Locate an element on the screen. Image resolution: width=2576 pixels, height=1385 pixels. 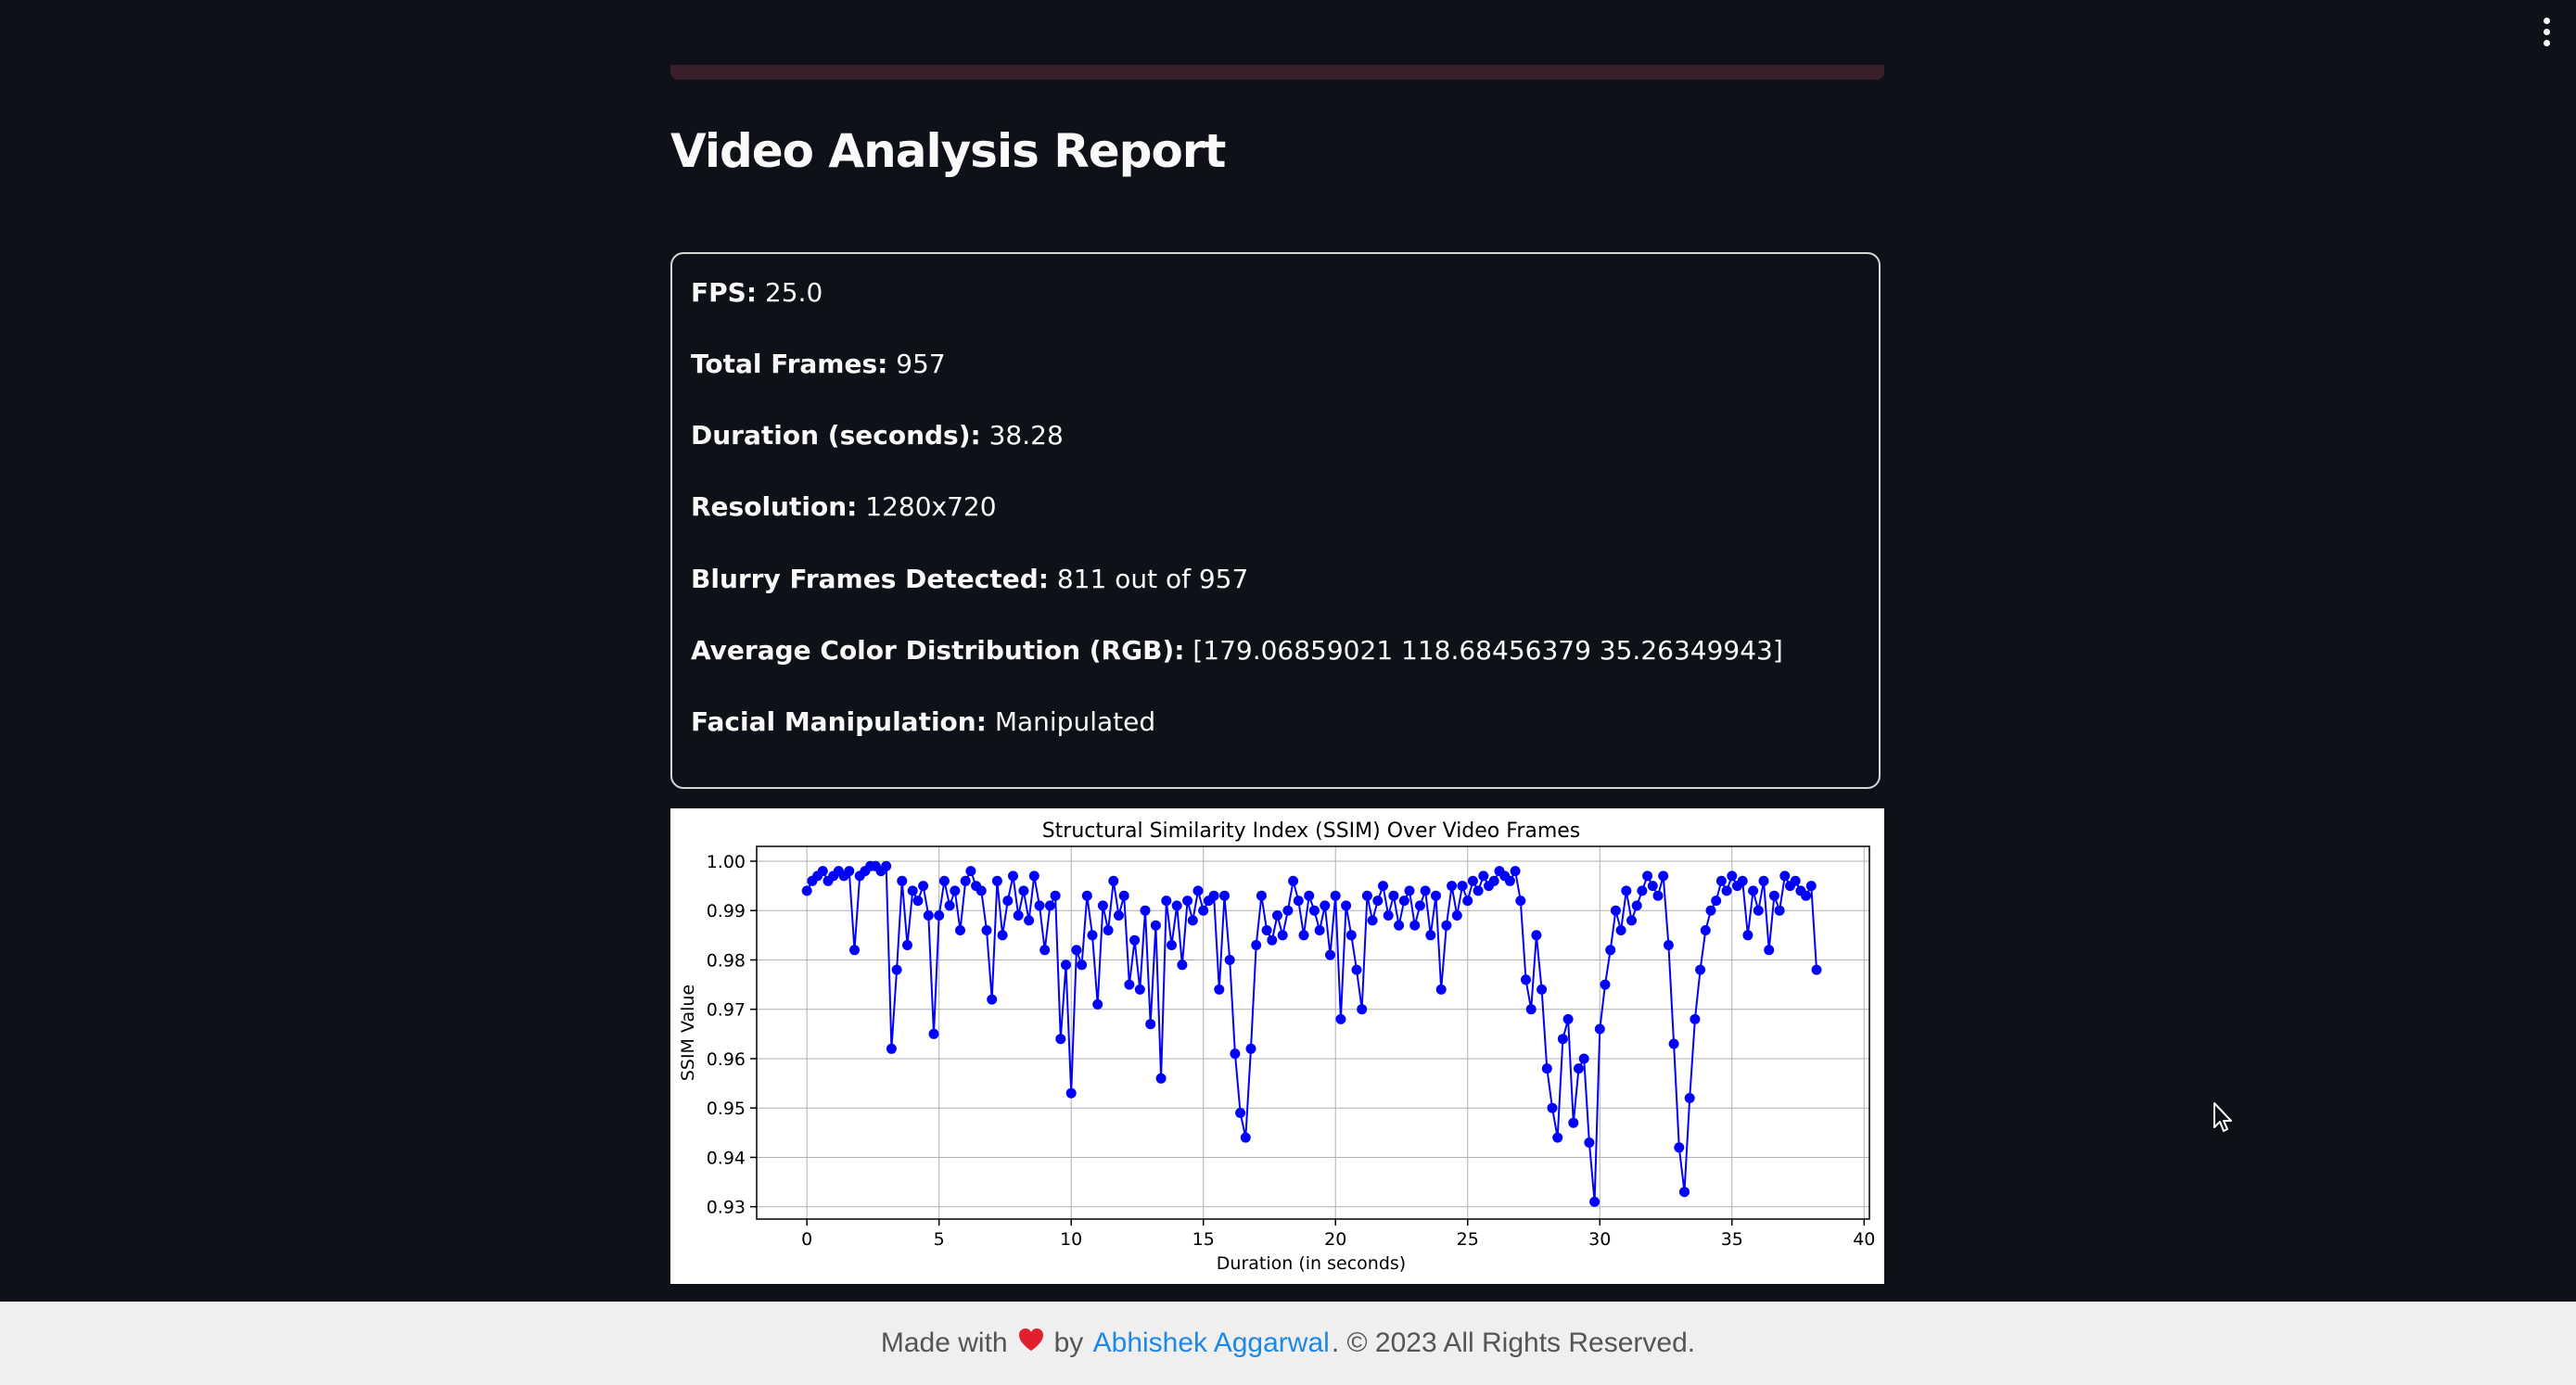
x-tick-label: 0 is located at coordinates (806, 1239).